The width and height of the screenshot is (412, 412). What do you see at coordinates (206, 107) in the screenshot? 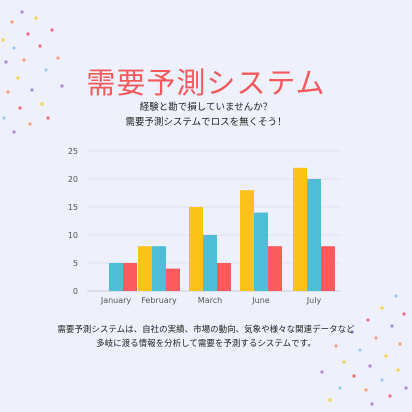
I see `subtitle-line-1: 経験と勘で損していませんか？` at bounding box center [206, 107].